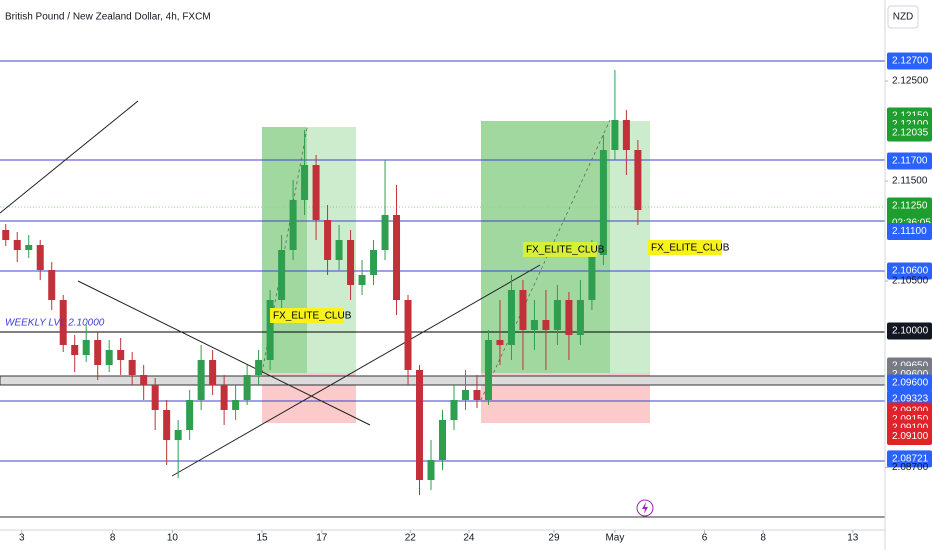 This screenshot has height=550, width=932. I want to click on price-label: 2.12035, so click(910, 133).